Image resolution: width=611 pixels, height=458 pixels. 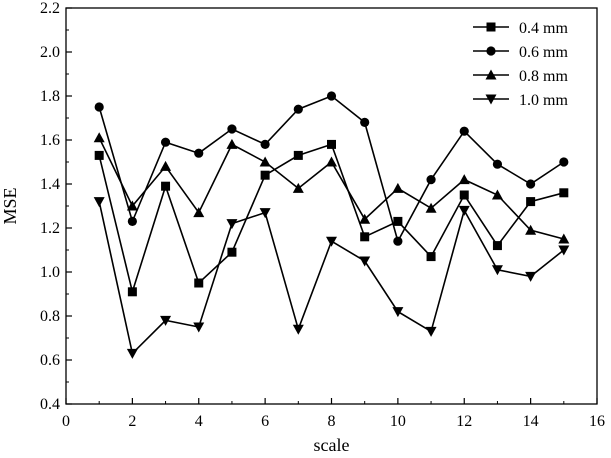 I want to click on legend-label: 0.4 mm, so click(x=543, y=28).